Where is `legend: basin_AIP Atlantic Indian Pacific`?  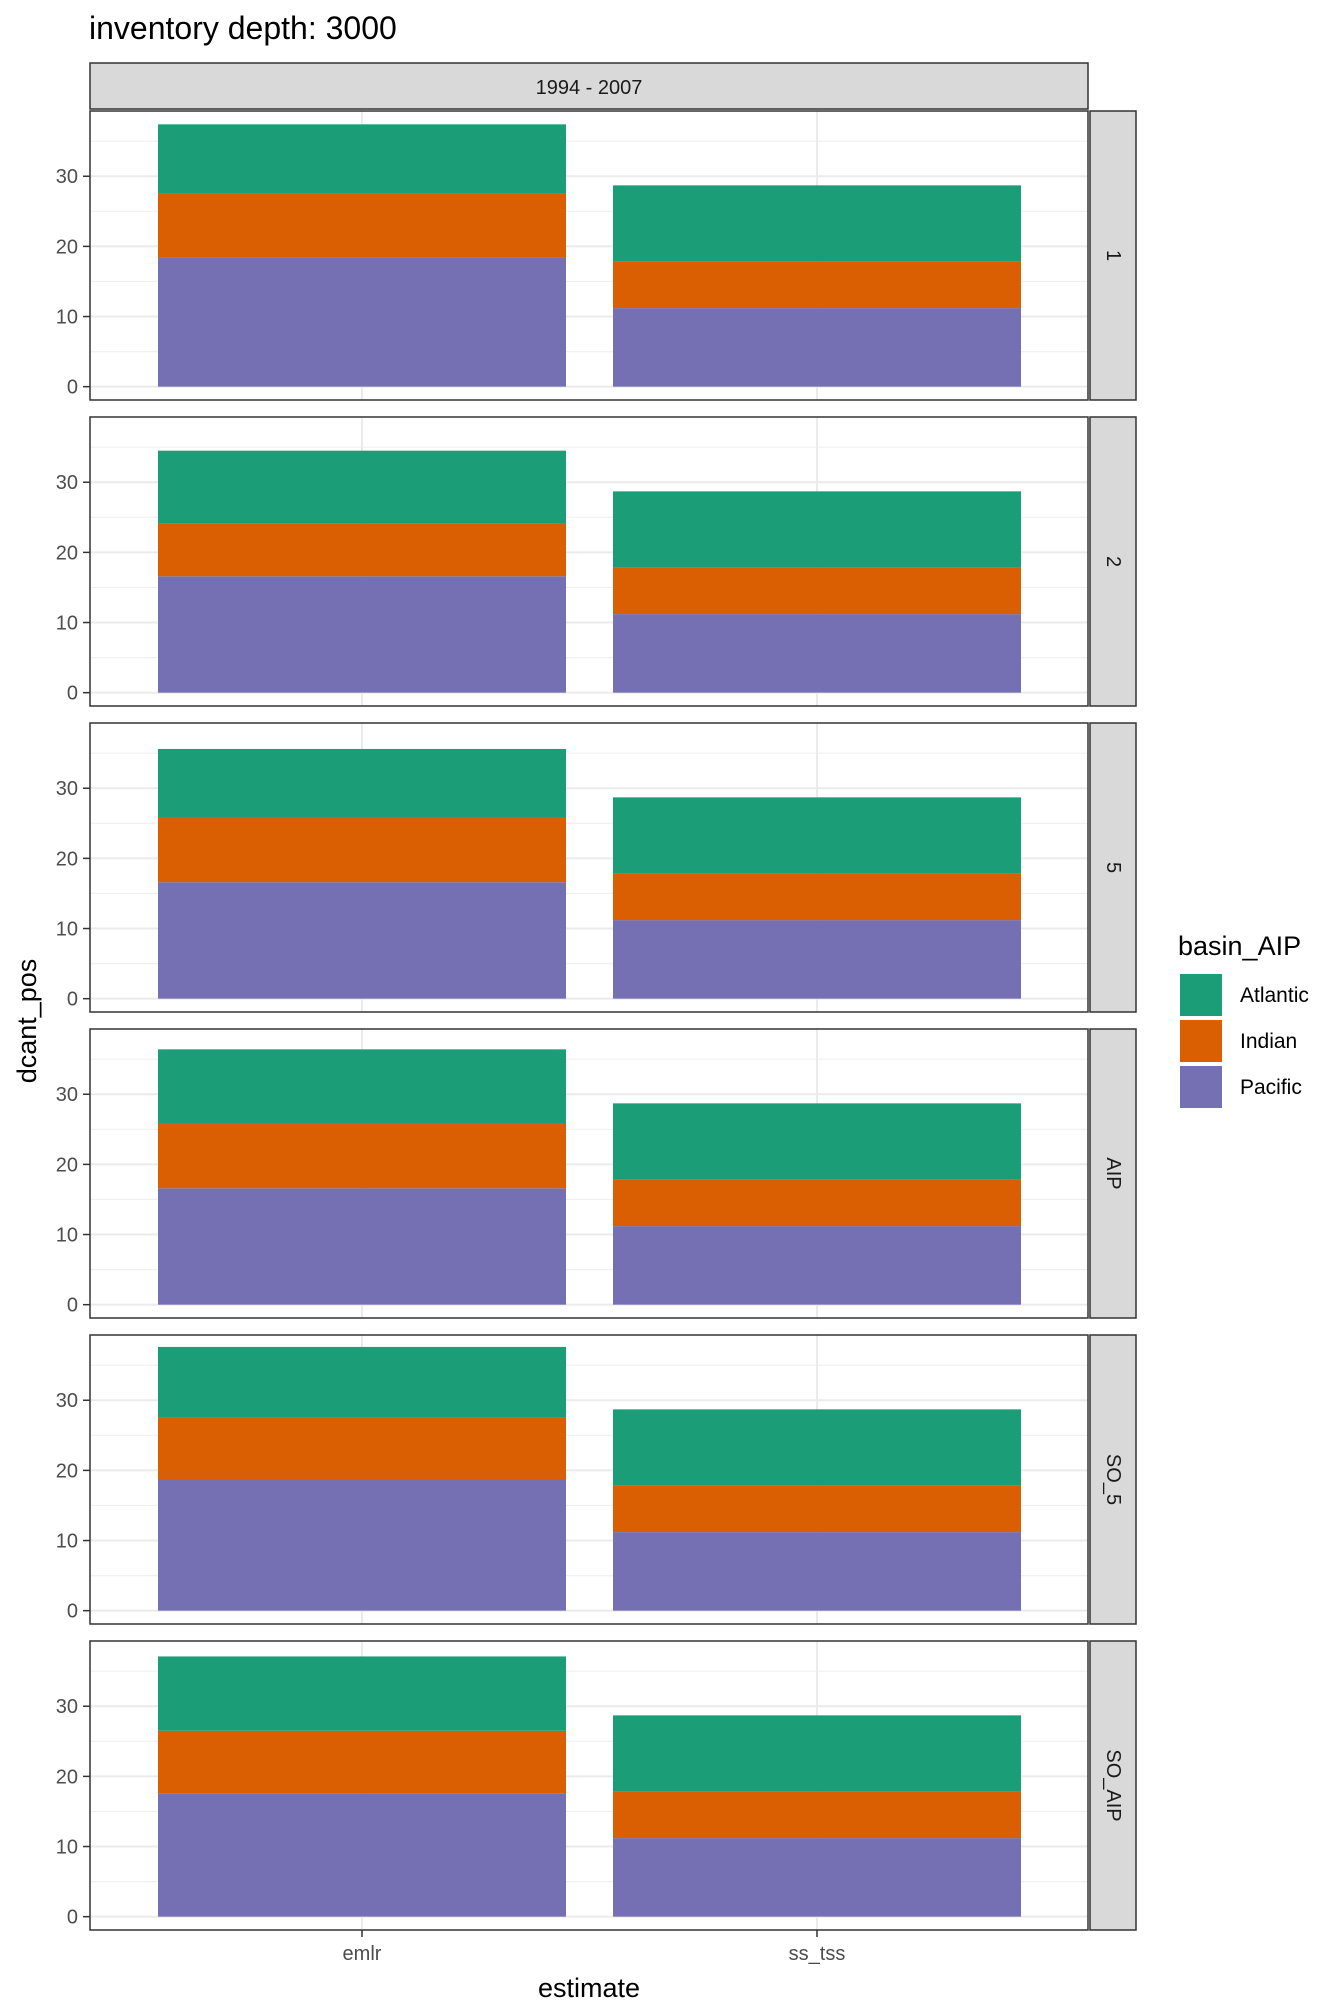
legend: basin_AIP Atlantic Indian Pacific is located at coordinates (1243, 1019).